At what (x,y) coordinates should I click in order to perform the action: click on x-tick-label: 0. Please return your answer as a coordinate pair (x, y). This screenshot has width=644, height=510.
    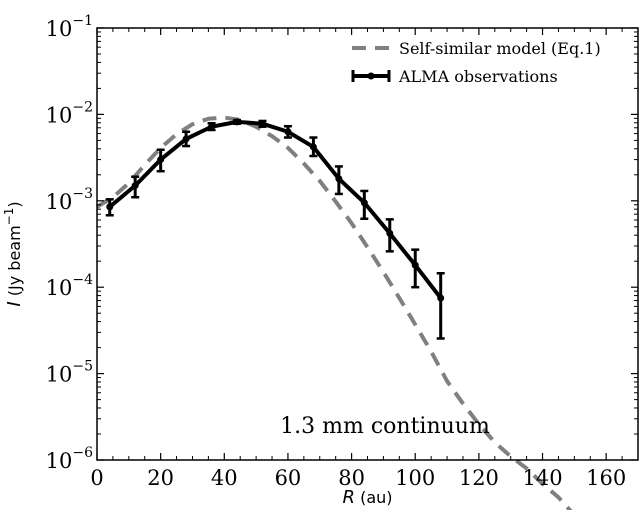
    Looking at the image, I should click on (96, 478).